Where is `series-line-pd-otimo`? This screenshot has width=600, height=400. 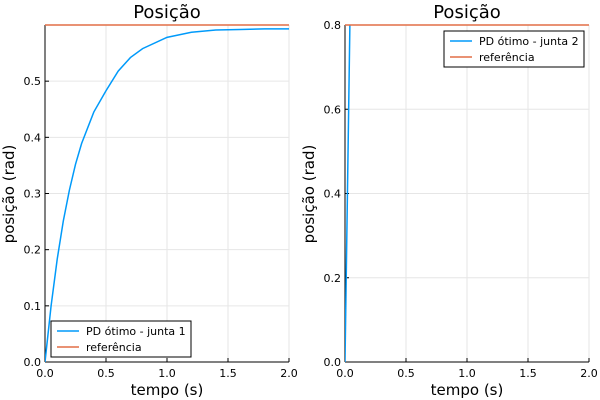 series-line-pd-otimo is located at coordinates (348, 193).